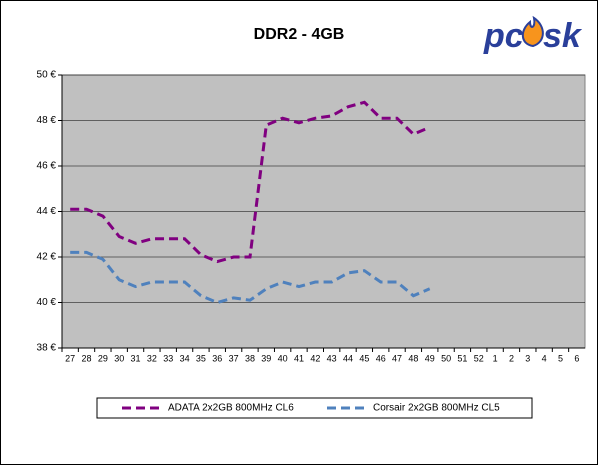 The height and width of the screenshot is (465, 598). What do you see at coordinates (413, 358) in the screenshot?
I see `x-tick-label: 48` at bounding box center [413, 358].